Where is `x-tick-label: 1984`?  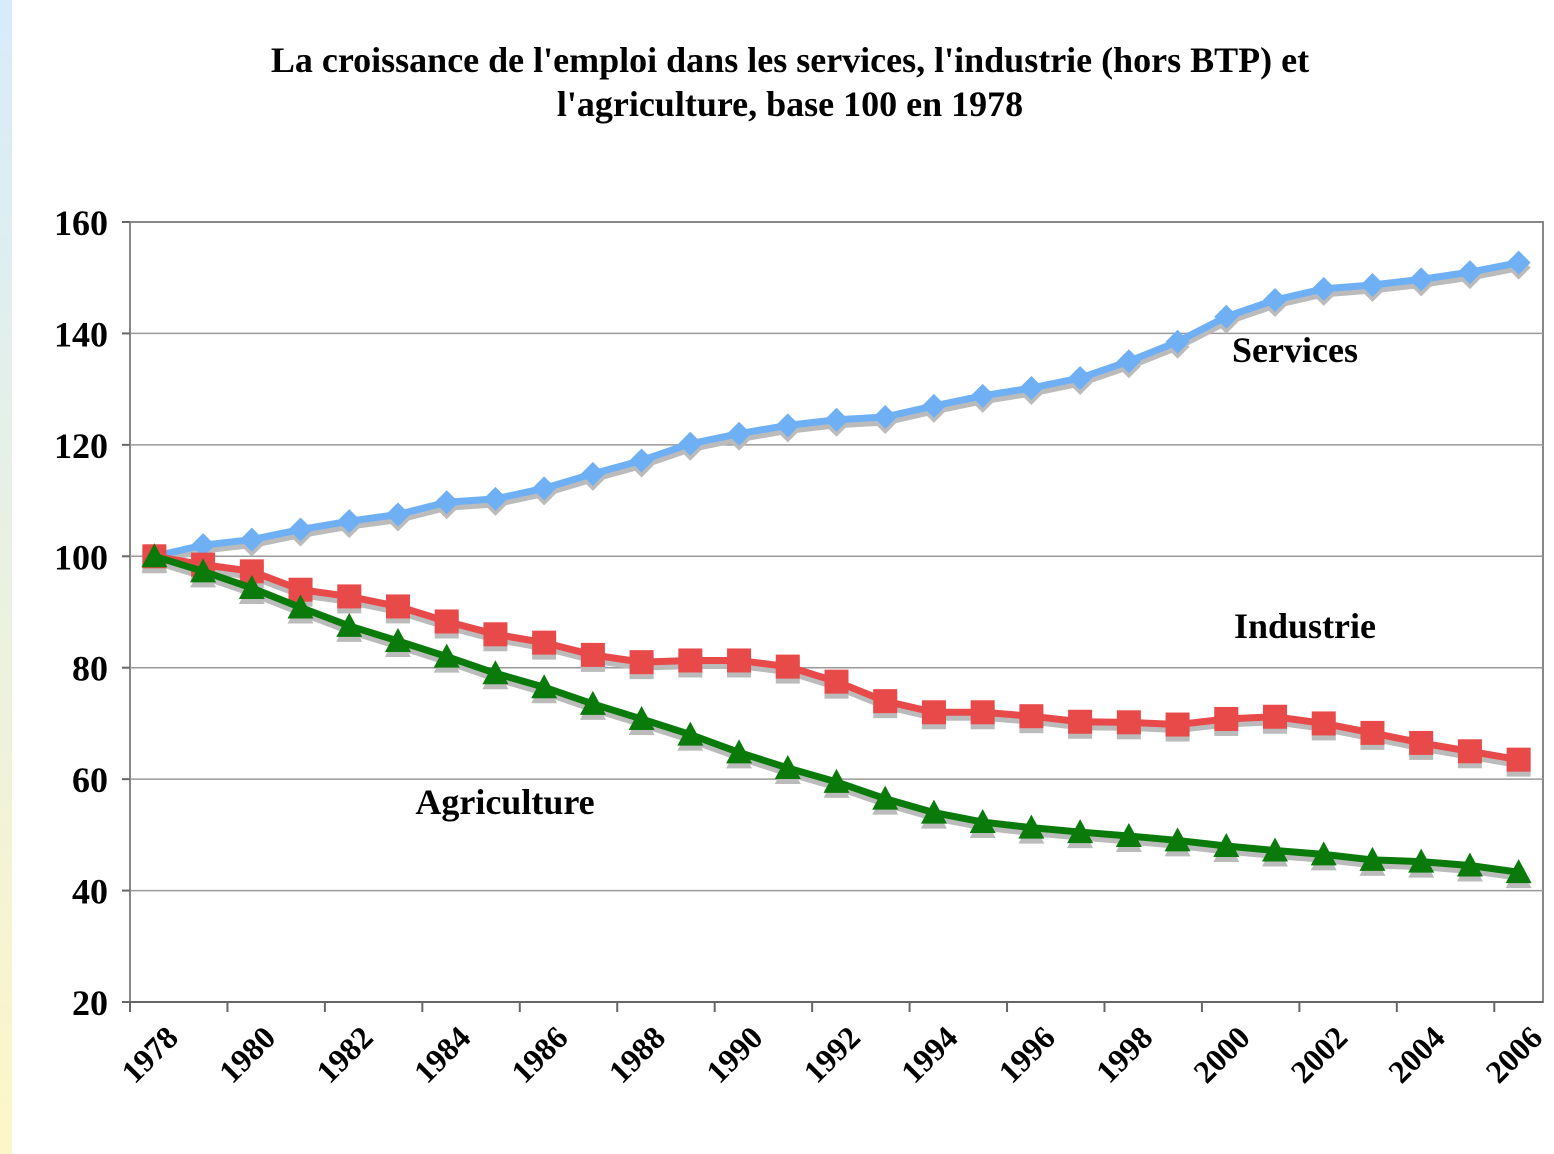
x-tick-label: 1984 is located at coordinates (442, 1054).